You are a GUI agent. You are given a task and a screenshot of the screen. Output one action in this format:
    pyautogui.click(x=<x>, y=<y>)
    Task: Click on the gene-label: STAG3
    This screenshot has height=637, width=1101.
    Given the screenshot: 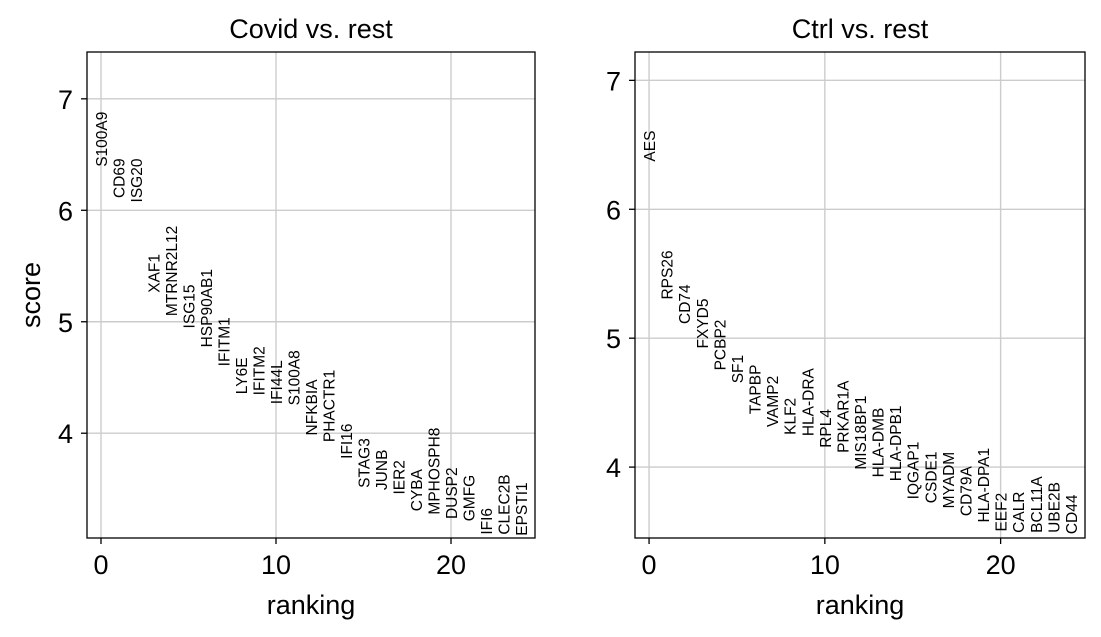 What is the action you would take?
    pyautogui.click(x=365, y=463)
    